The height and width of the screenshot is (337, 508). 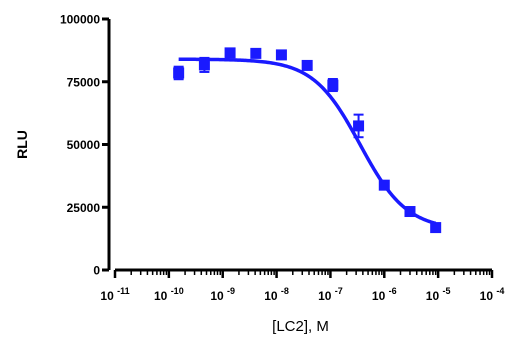 What do you see at coordinates (384, 294) in the screenshot?
I see `x-tick-label: 10 -6` at bounding box center [384, 294].